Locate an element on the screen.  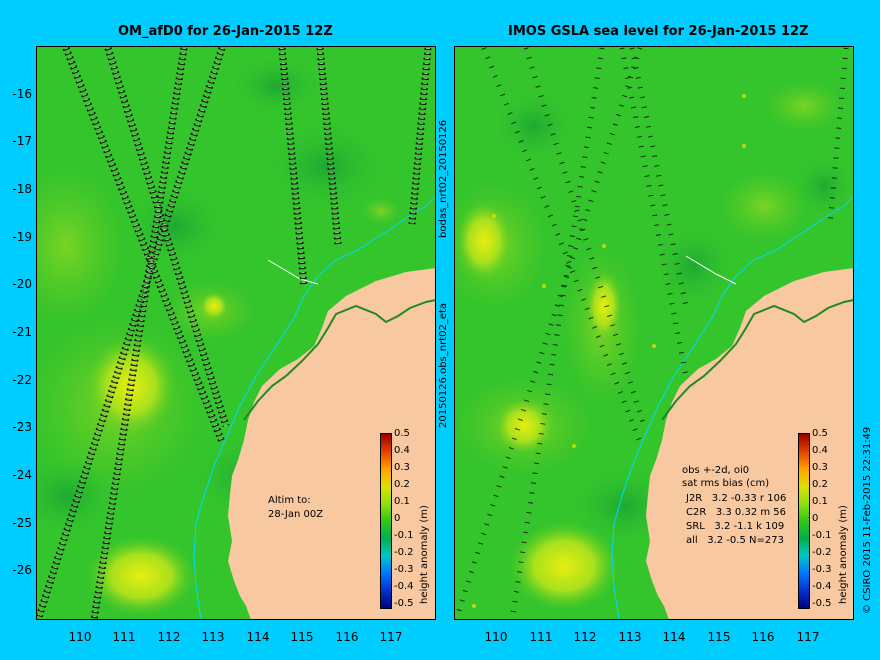
side-label-lower: 20150126.obs_nrt02_eta is located at coordinates (443, 365).